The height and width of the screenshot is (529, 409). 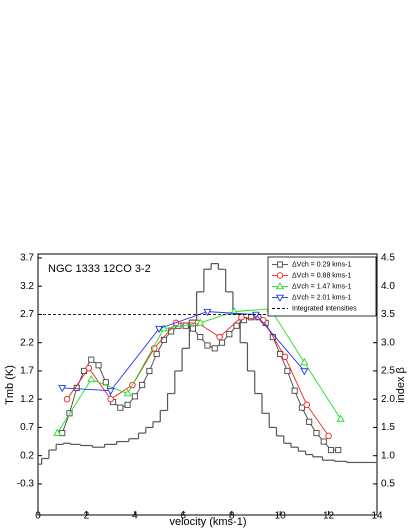 What do you see at coordinates (401, 385) in the screenshot?
I see `y2-axis-label: index β` at bounding box center [401, 385].